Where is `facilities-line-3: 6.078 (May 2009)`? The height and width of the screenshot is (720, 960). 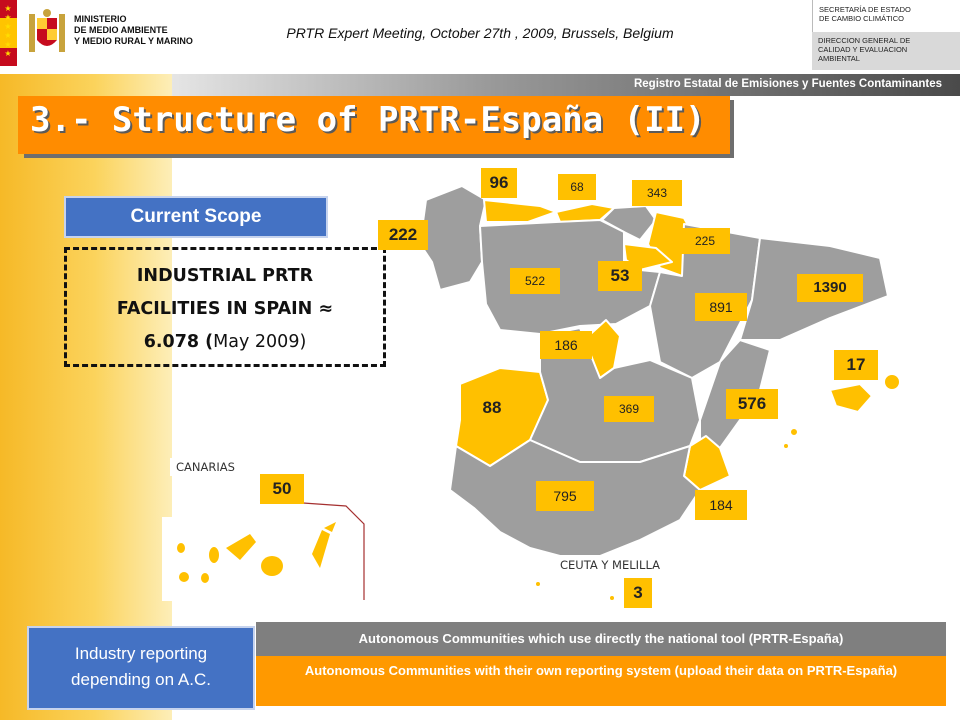
facilities-line-3: 6.078 (May 2009) is located at coordinates (225, 342).